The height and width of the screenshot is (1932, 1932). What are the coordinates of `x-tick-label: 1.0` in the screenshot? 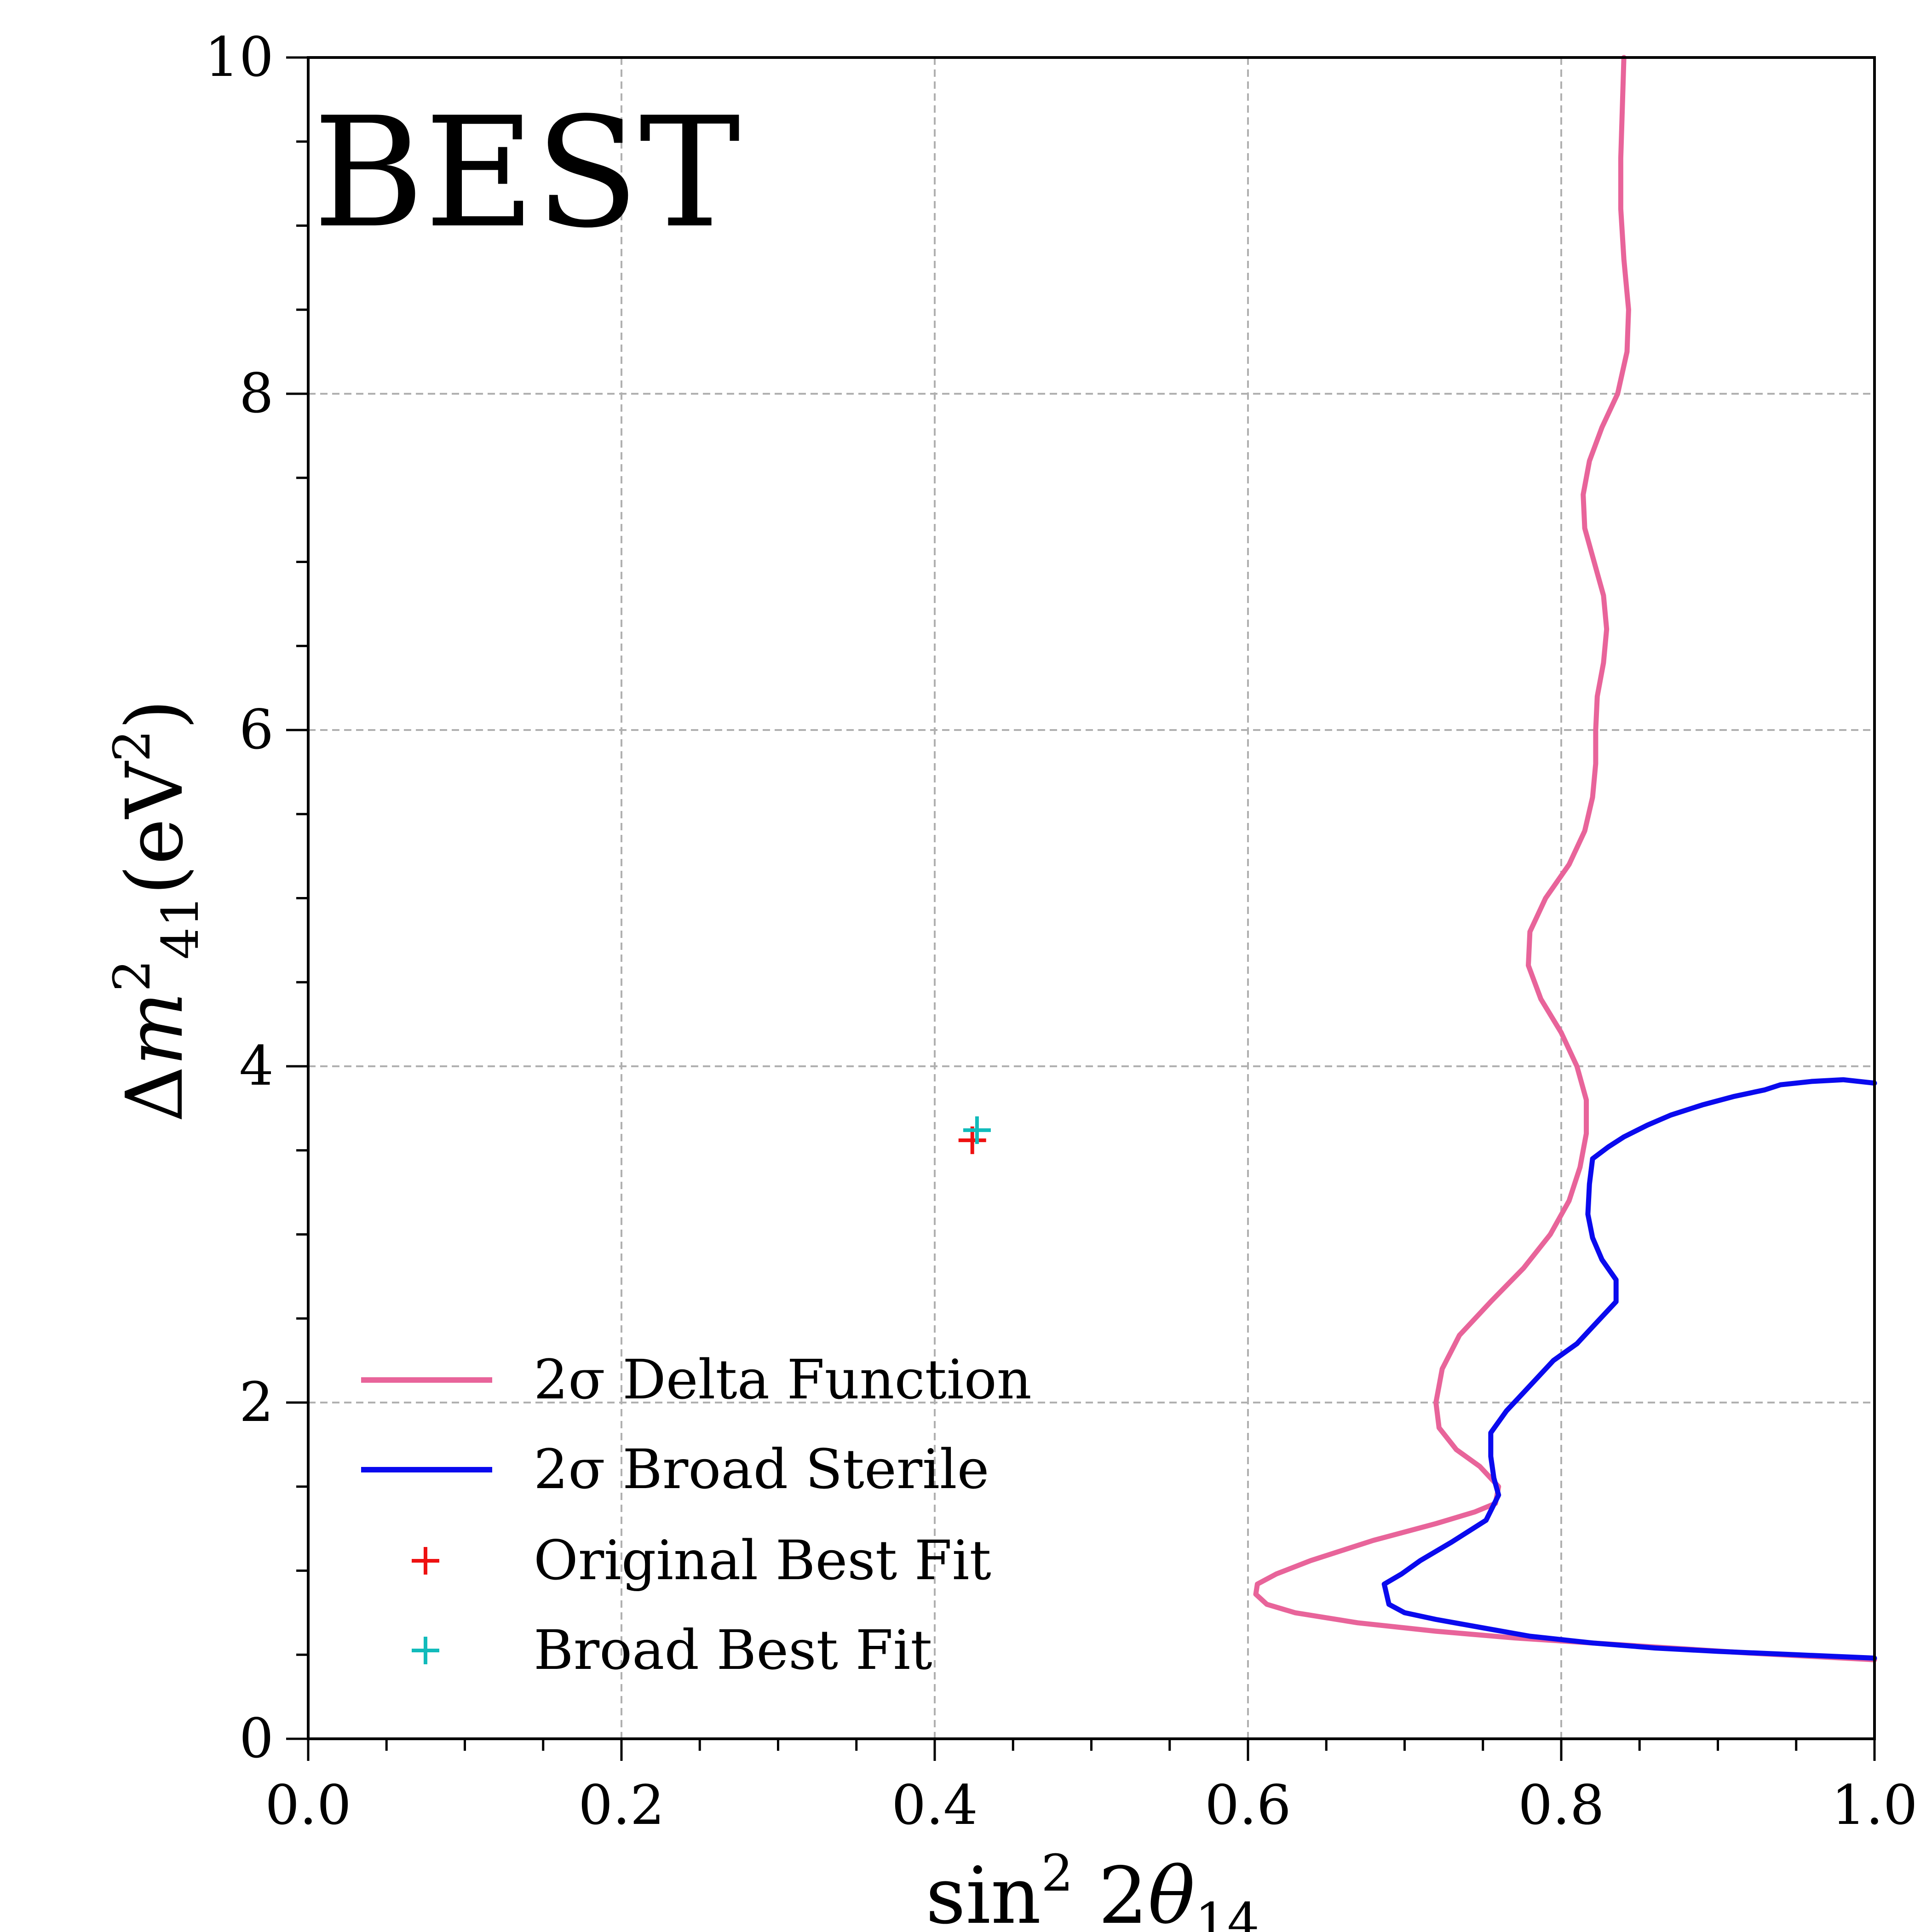 It's located at (1874, 1805).